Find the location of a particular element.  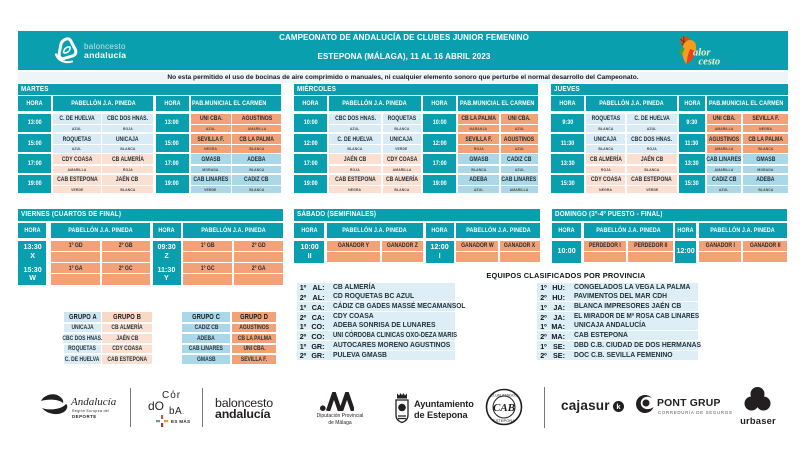

svg-text: ESTEPONA is located at coordinates (504, 420).